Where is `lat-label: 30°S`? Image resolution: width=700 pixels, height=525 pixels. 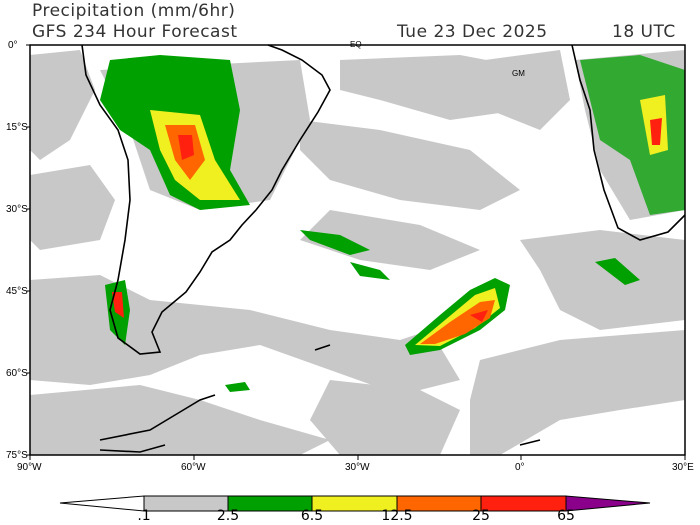 lat-label: 30°S is located at coordinates (17, 209).